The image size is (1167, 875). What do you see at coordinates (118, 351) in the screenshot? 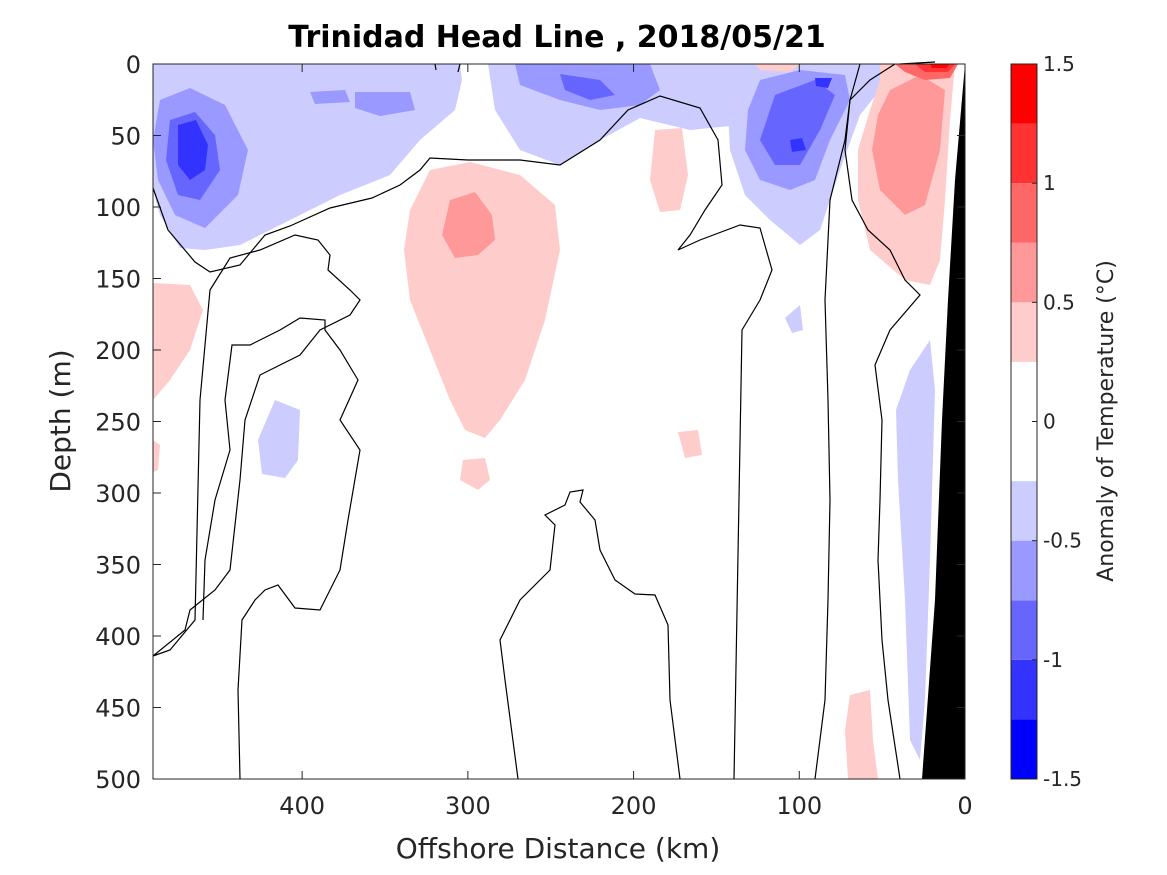
I see `y-tick-label: 200` at bounding box center [118, 351].